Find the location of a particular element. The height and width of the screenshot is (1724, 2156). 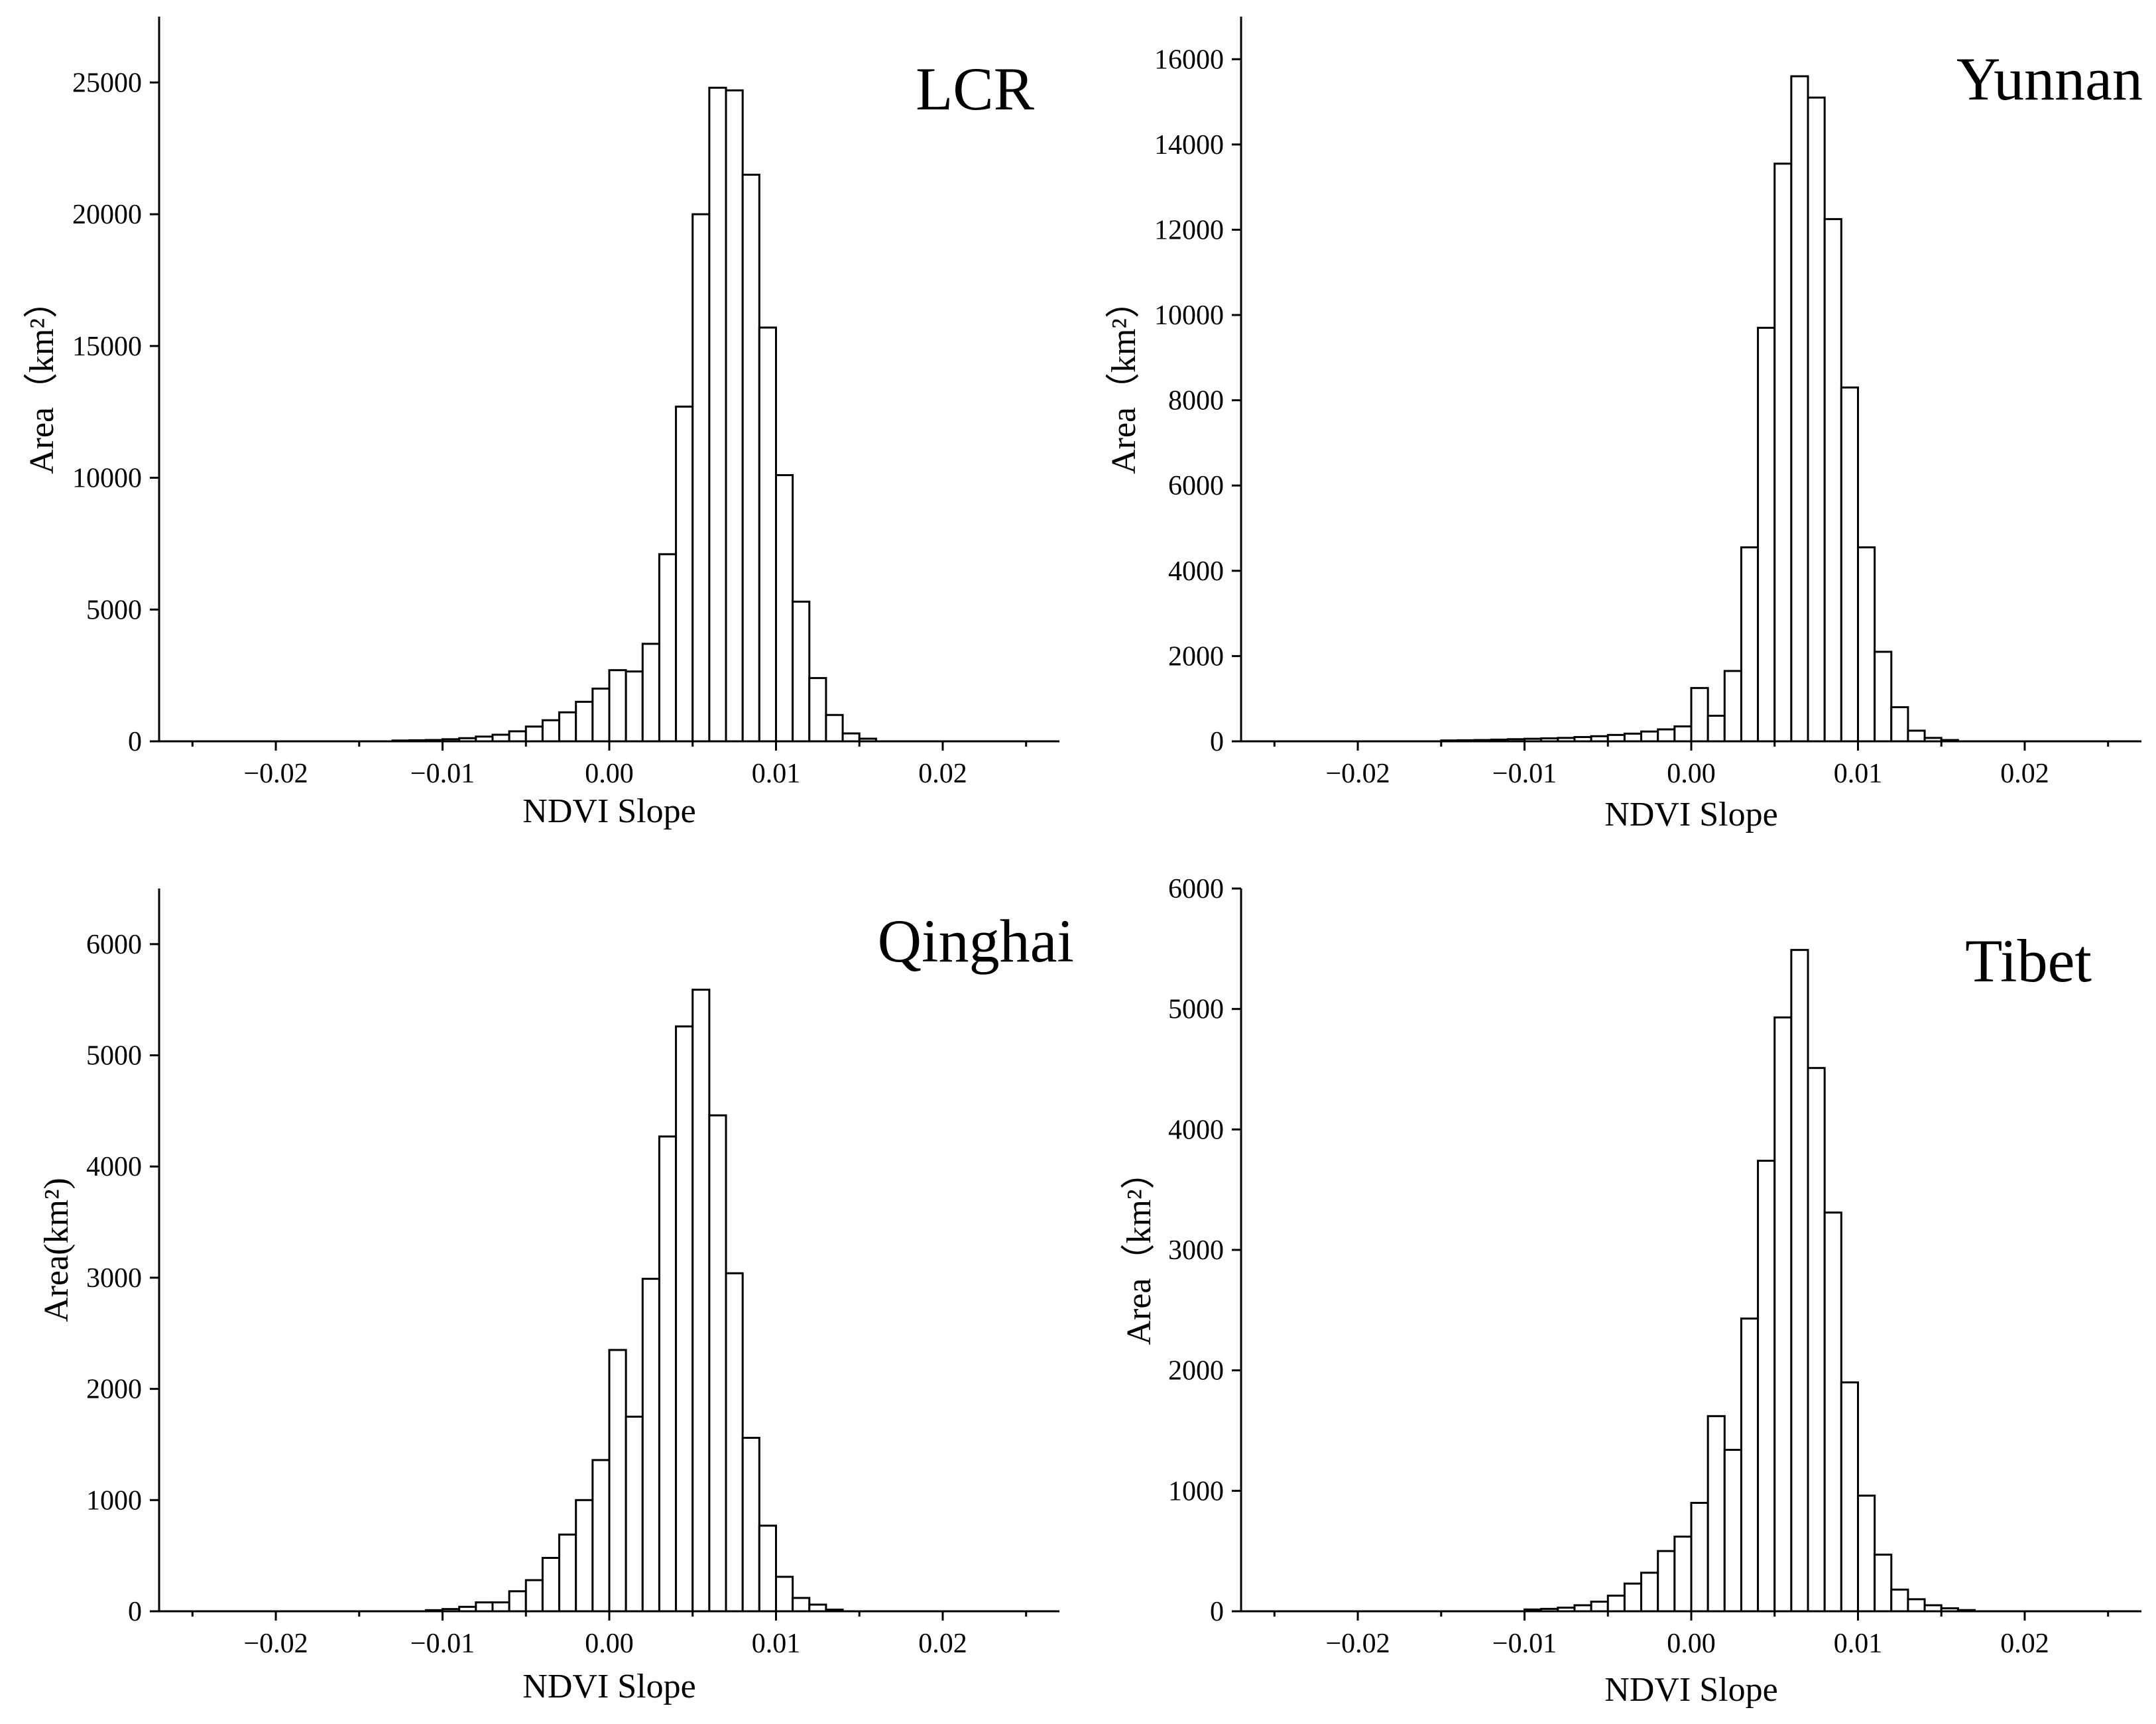

y-tick-label: 12000 is located at coordinates (1189, 230).